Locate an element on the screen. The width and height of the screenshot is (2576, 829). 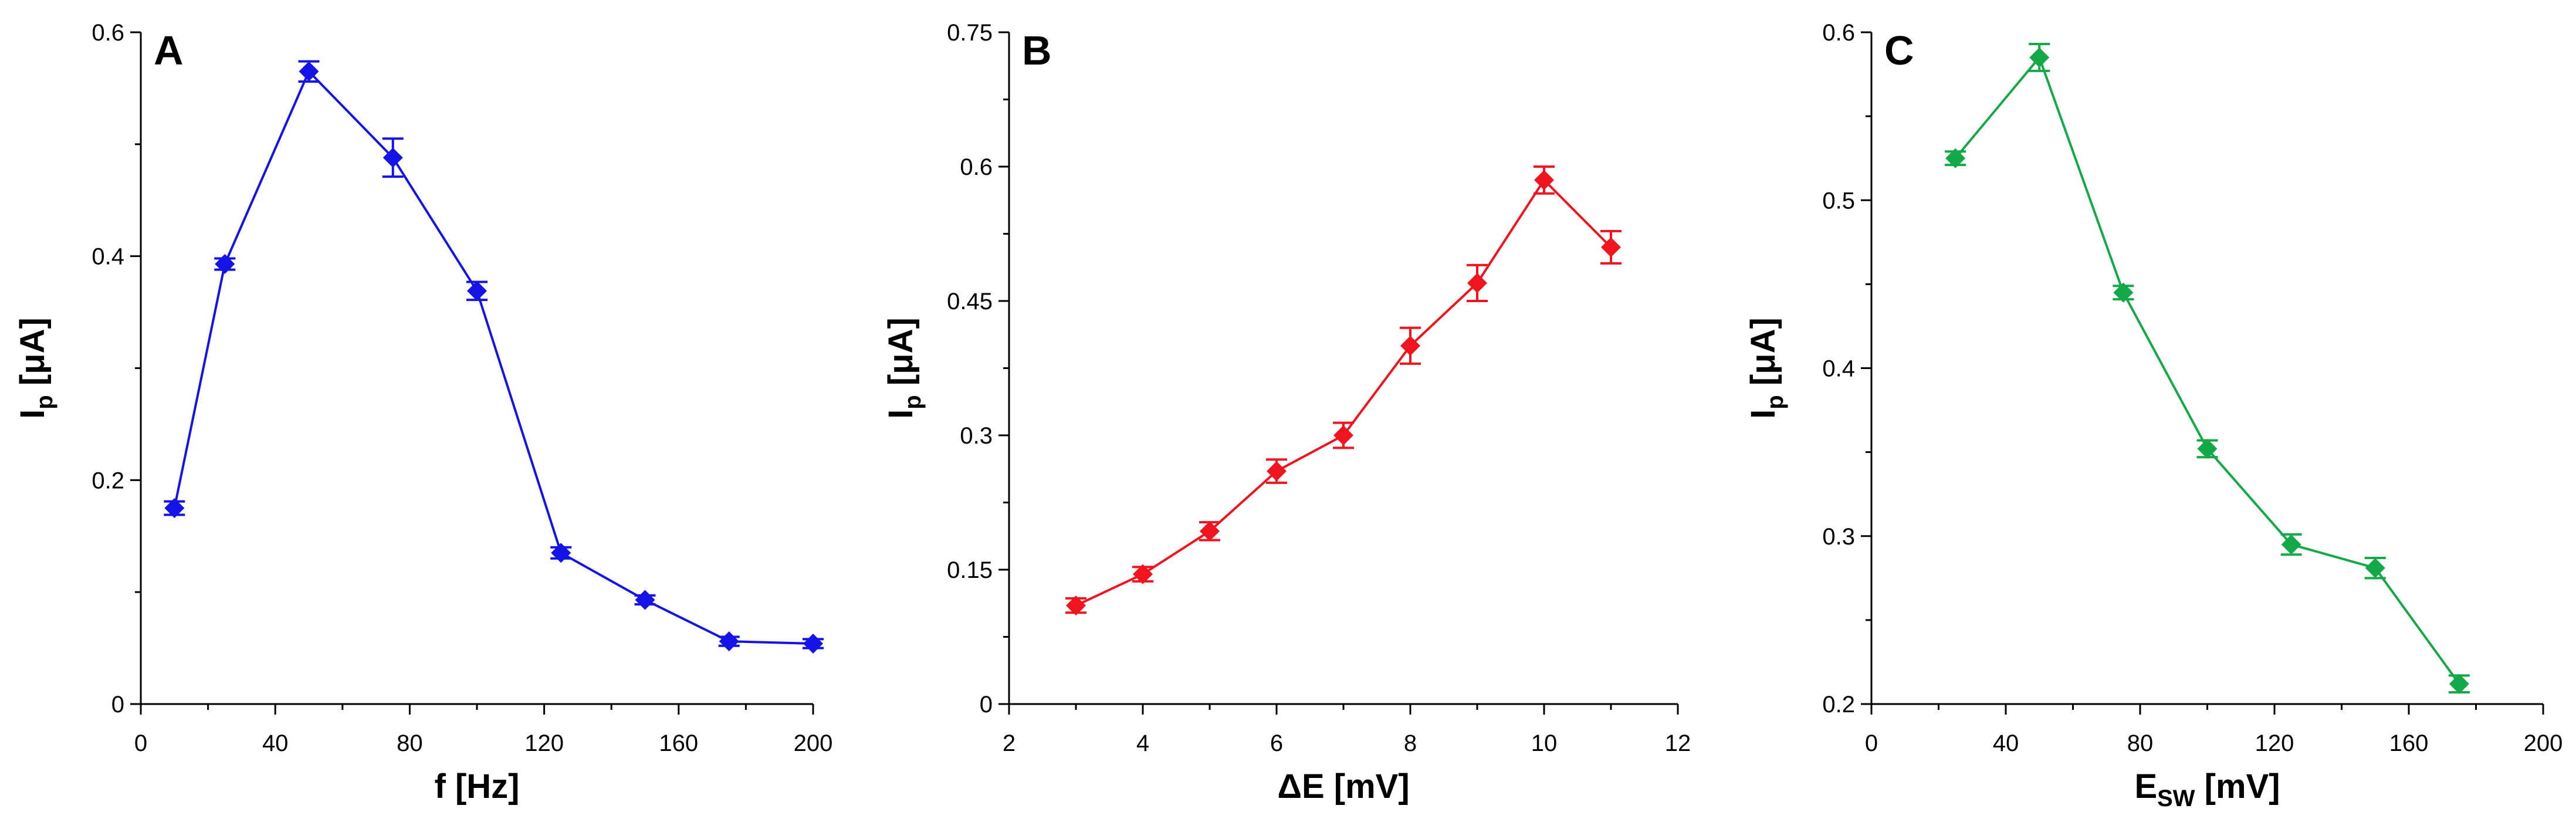
x-axis-title: ΔE [mV] is located at coordinates (1343, 786).